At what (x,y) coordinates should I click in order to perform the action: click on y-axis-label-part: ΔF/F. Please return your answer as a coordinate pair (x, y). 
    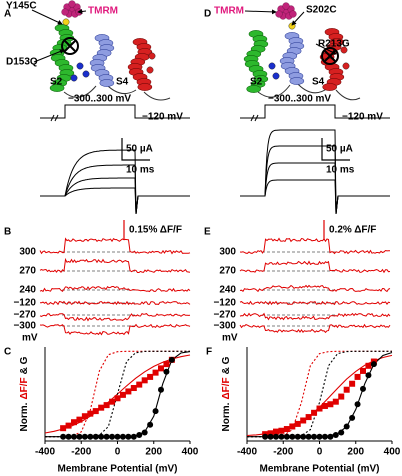
    Looking at the image, I should click on (226, 388).